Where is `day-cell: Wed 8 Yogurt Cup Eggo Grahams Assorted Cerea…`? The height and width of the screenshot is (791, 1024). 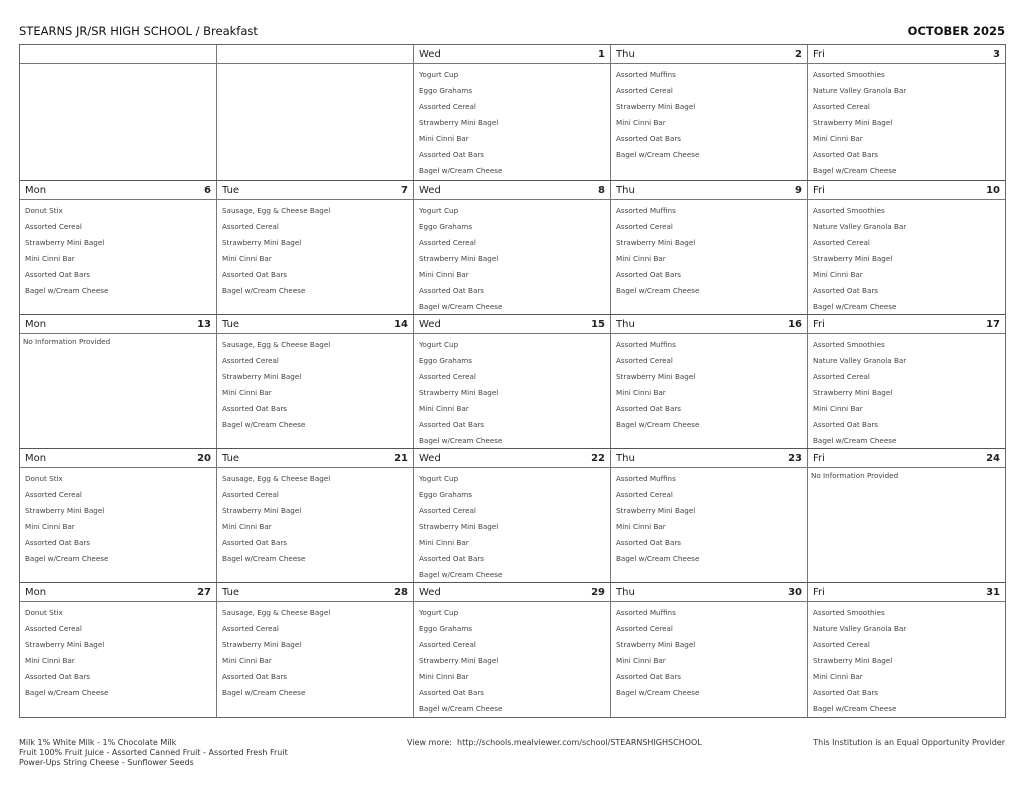 day-cell: Wed 8 Yogurt Cup Eggo Grahams Assorted Cerea… is located at coordinates (512, 247).